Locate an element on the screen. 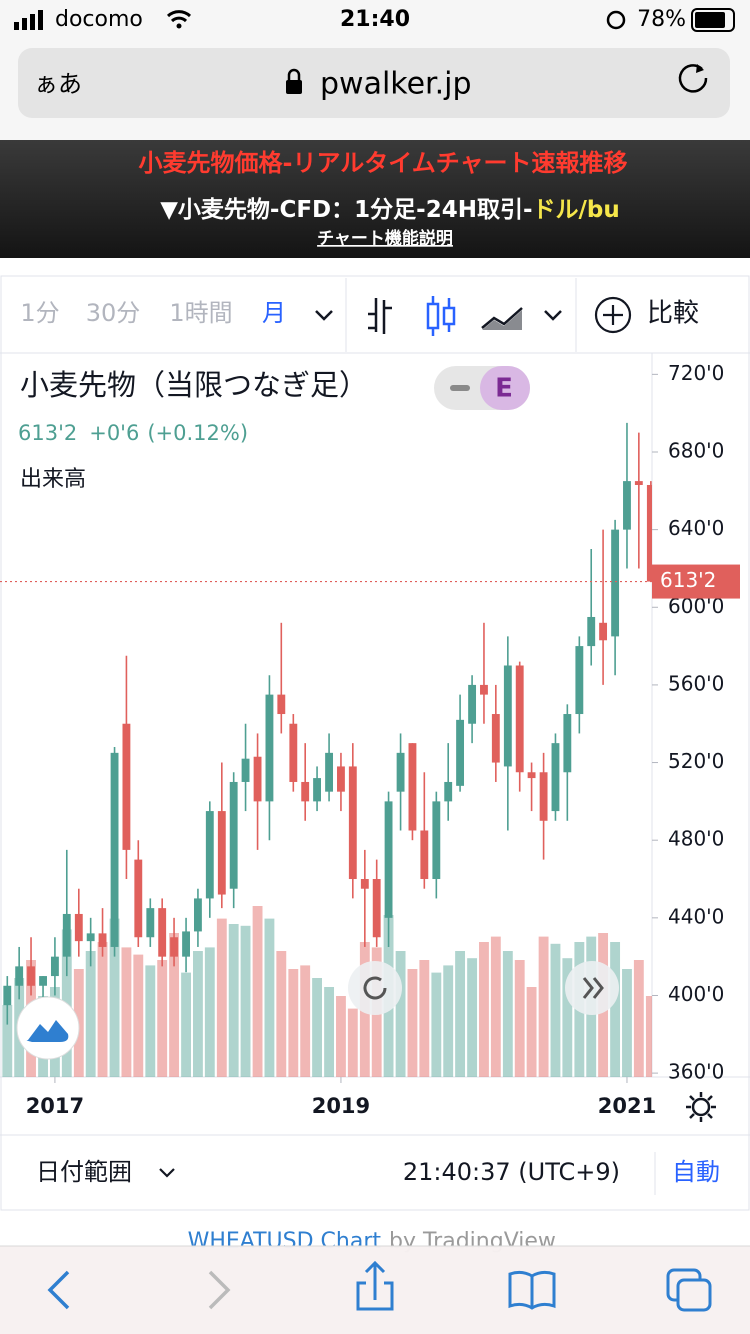 The width and height of the screenshot is (750, 1334). candle-style-icon is located at coordinates (441, 316).